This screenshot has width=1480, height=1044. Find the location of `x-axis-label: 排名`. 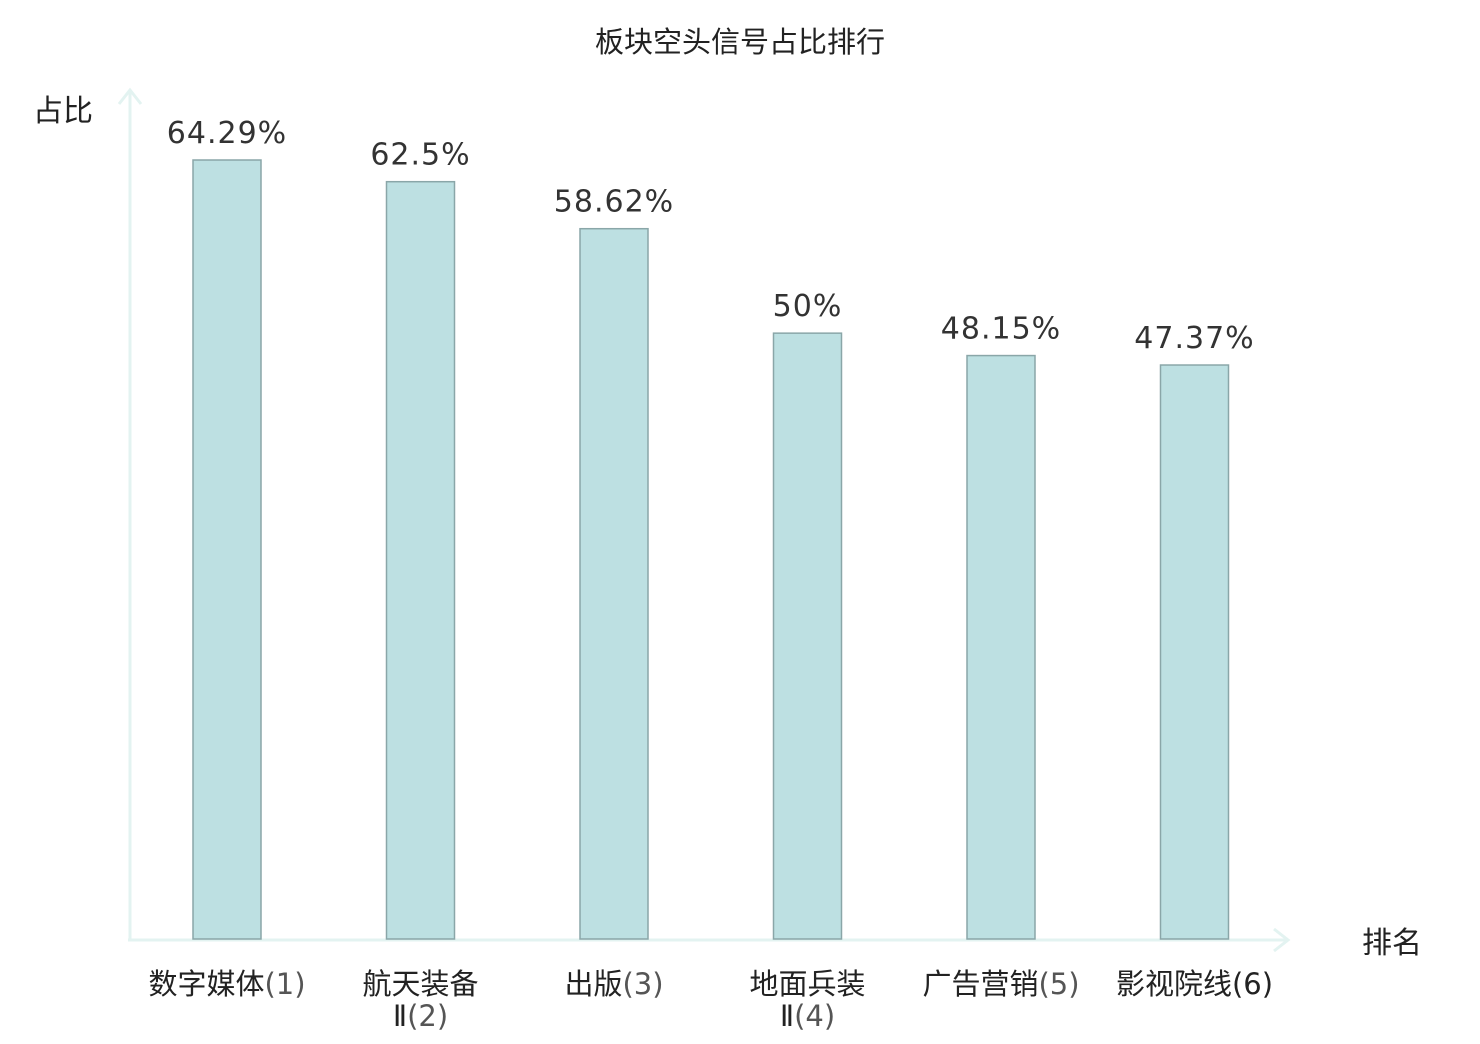

x-axis-label: 排名 is located at coordinates (1392, 943).